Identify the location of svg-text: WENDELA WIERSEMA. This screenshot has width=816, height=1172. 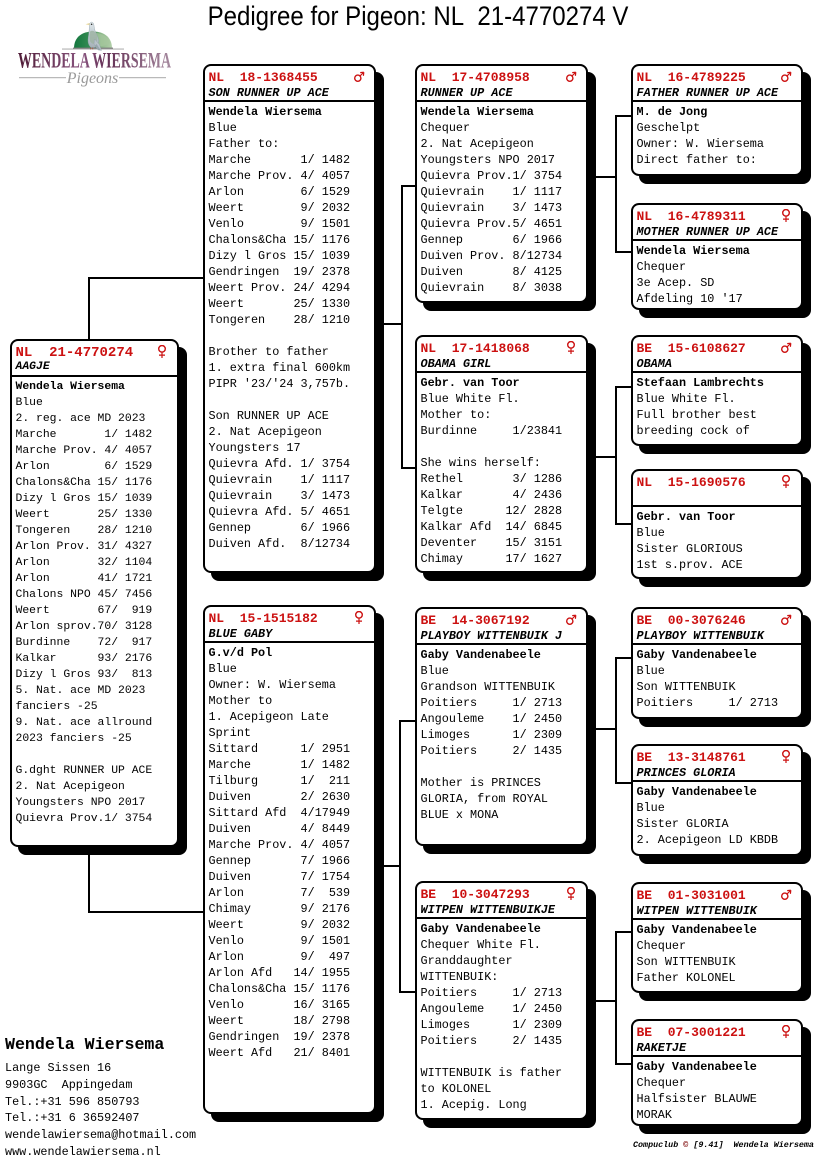
(94, 60).